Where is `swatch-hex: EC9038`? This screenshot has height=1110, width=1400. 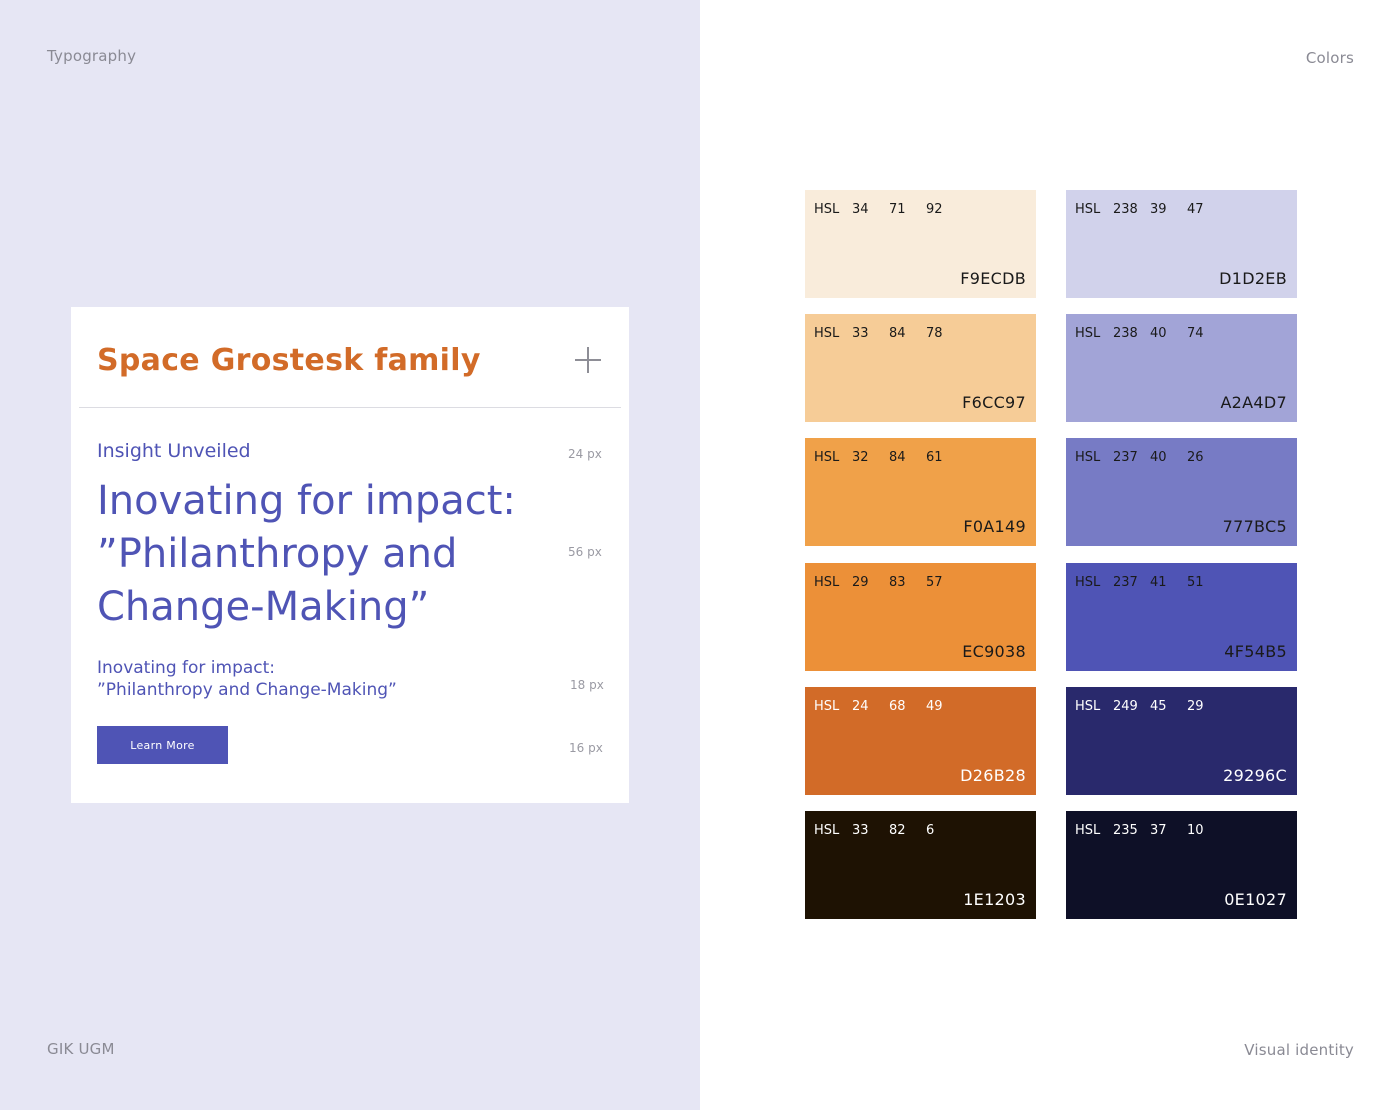
swatch-hex: EC9038 is located at coordinates (994, 651).